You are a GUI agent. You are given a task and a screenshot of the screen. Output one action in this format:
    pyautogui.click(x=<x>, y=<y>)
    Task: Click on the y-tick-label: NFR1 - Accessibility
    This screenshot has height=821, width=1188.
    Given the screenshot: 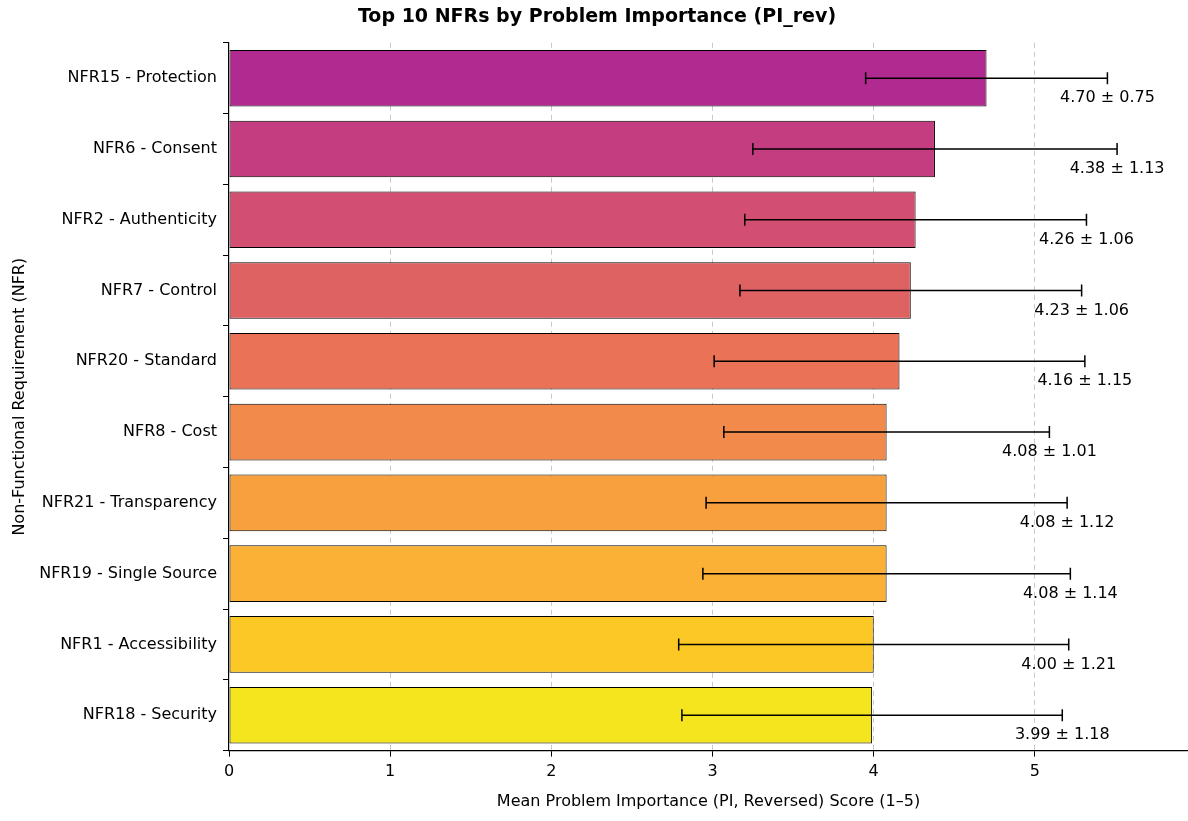 What is the action you would take?
    pyautogui.click(x=139, y=643)
    